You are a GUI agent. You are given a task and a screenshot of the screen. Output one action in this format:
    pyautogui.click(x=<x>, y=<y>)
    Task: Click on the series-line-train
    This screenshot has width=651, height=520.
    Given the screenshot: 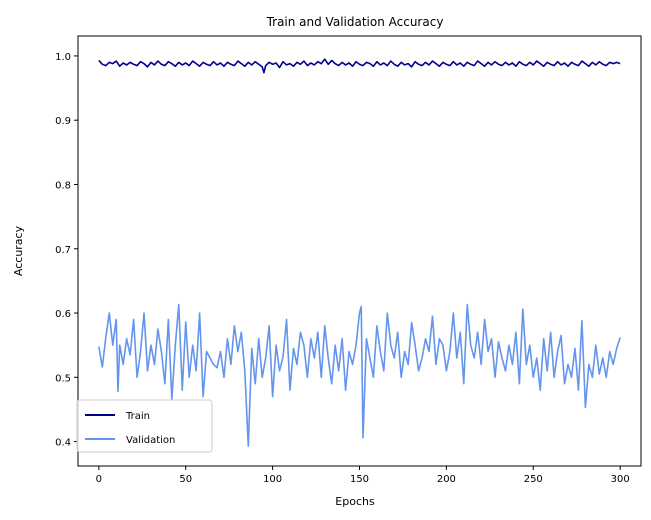 What is the action you would take?
    pyautogui.click(x=359, y=66)
    